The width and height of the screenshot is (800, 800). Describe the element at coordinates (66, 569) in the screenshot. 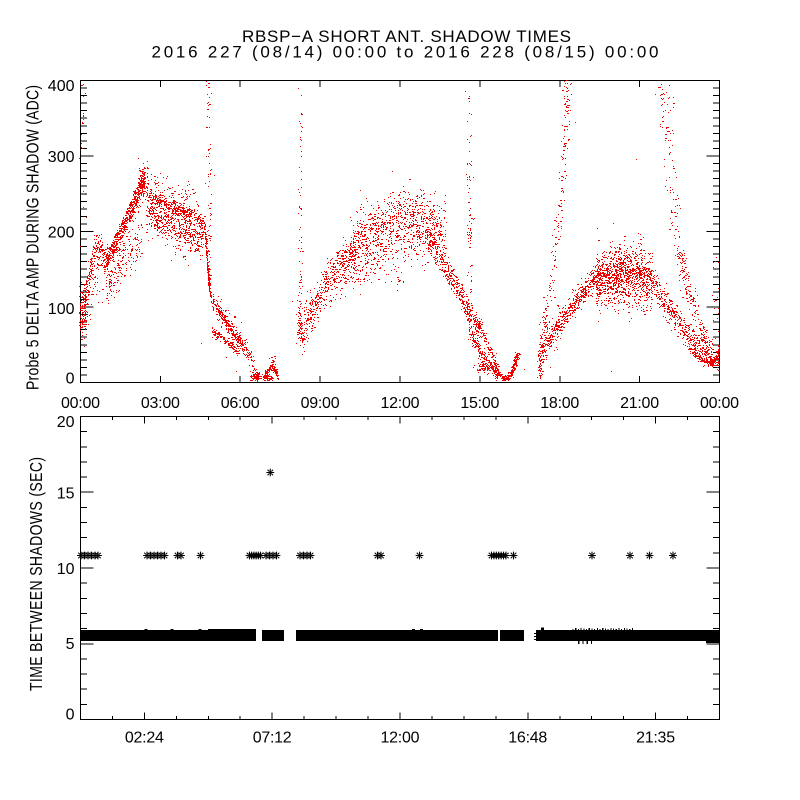

I see `svg-text: 10` at that location.